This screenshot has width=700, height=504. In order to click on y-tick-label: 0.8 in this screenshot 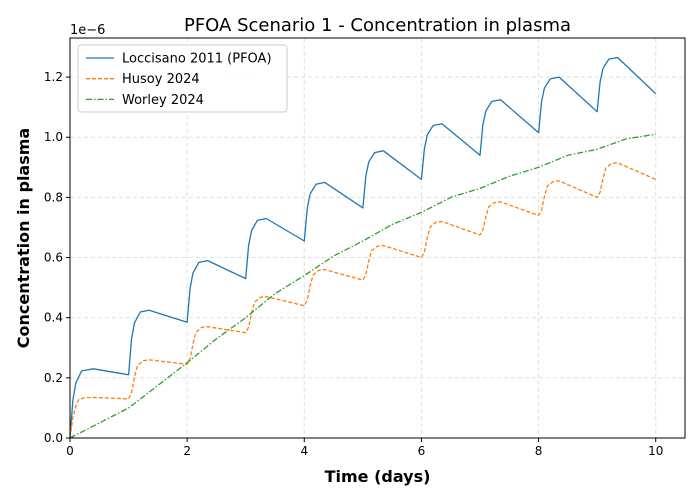, I will do `click(53, 197)`.